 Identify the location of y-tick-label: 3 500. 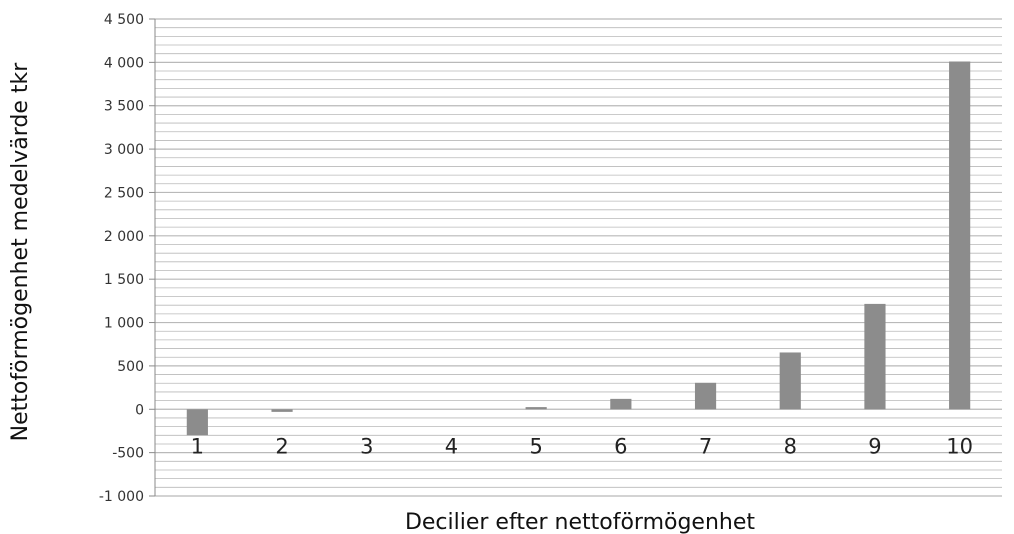
(124, 107).